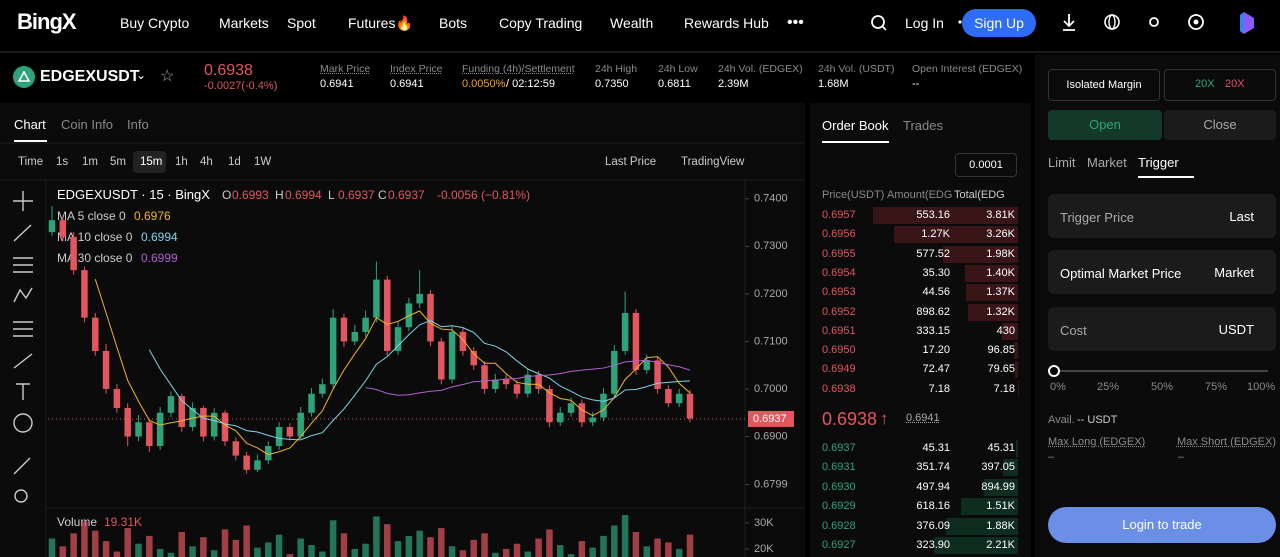 Image resolution: width=1280 pixels, height=557 pixels. What do you see at coordinates (933, 525) in the screenshot?
I see `ob-amount: 376.09` at bounding box center [933, 525].